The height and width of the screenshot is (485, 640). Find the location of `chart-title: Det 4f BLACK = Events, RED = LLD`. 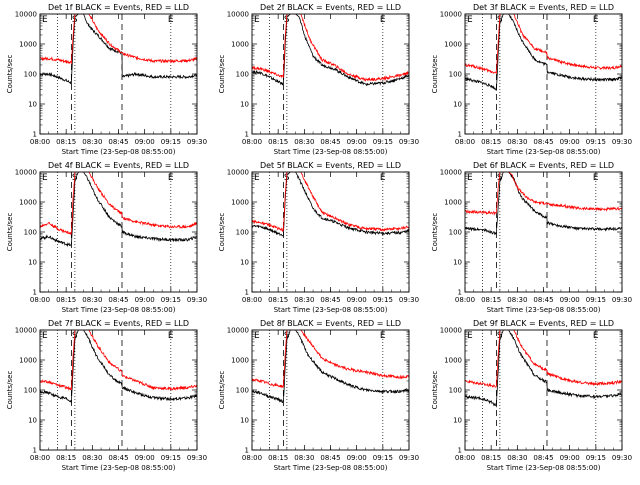

chart-title: Det 4f BLACK = Events, RED = LLD is located at coordinates (118, 165).